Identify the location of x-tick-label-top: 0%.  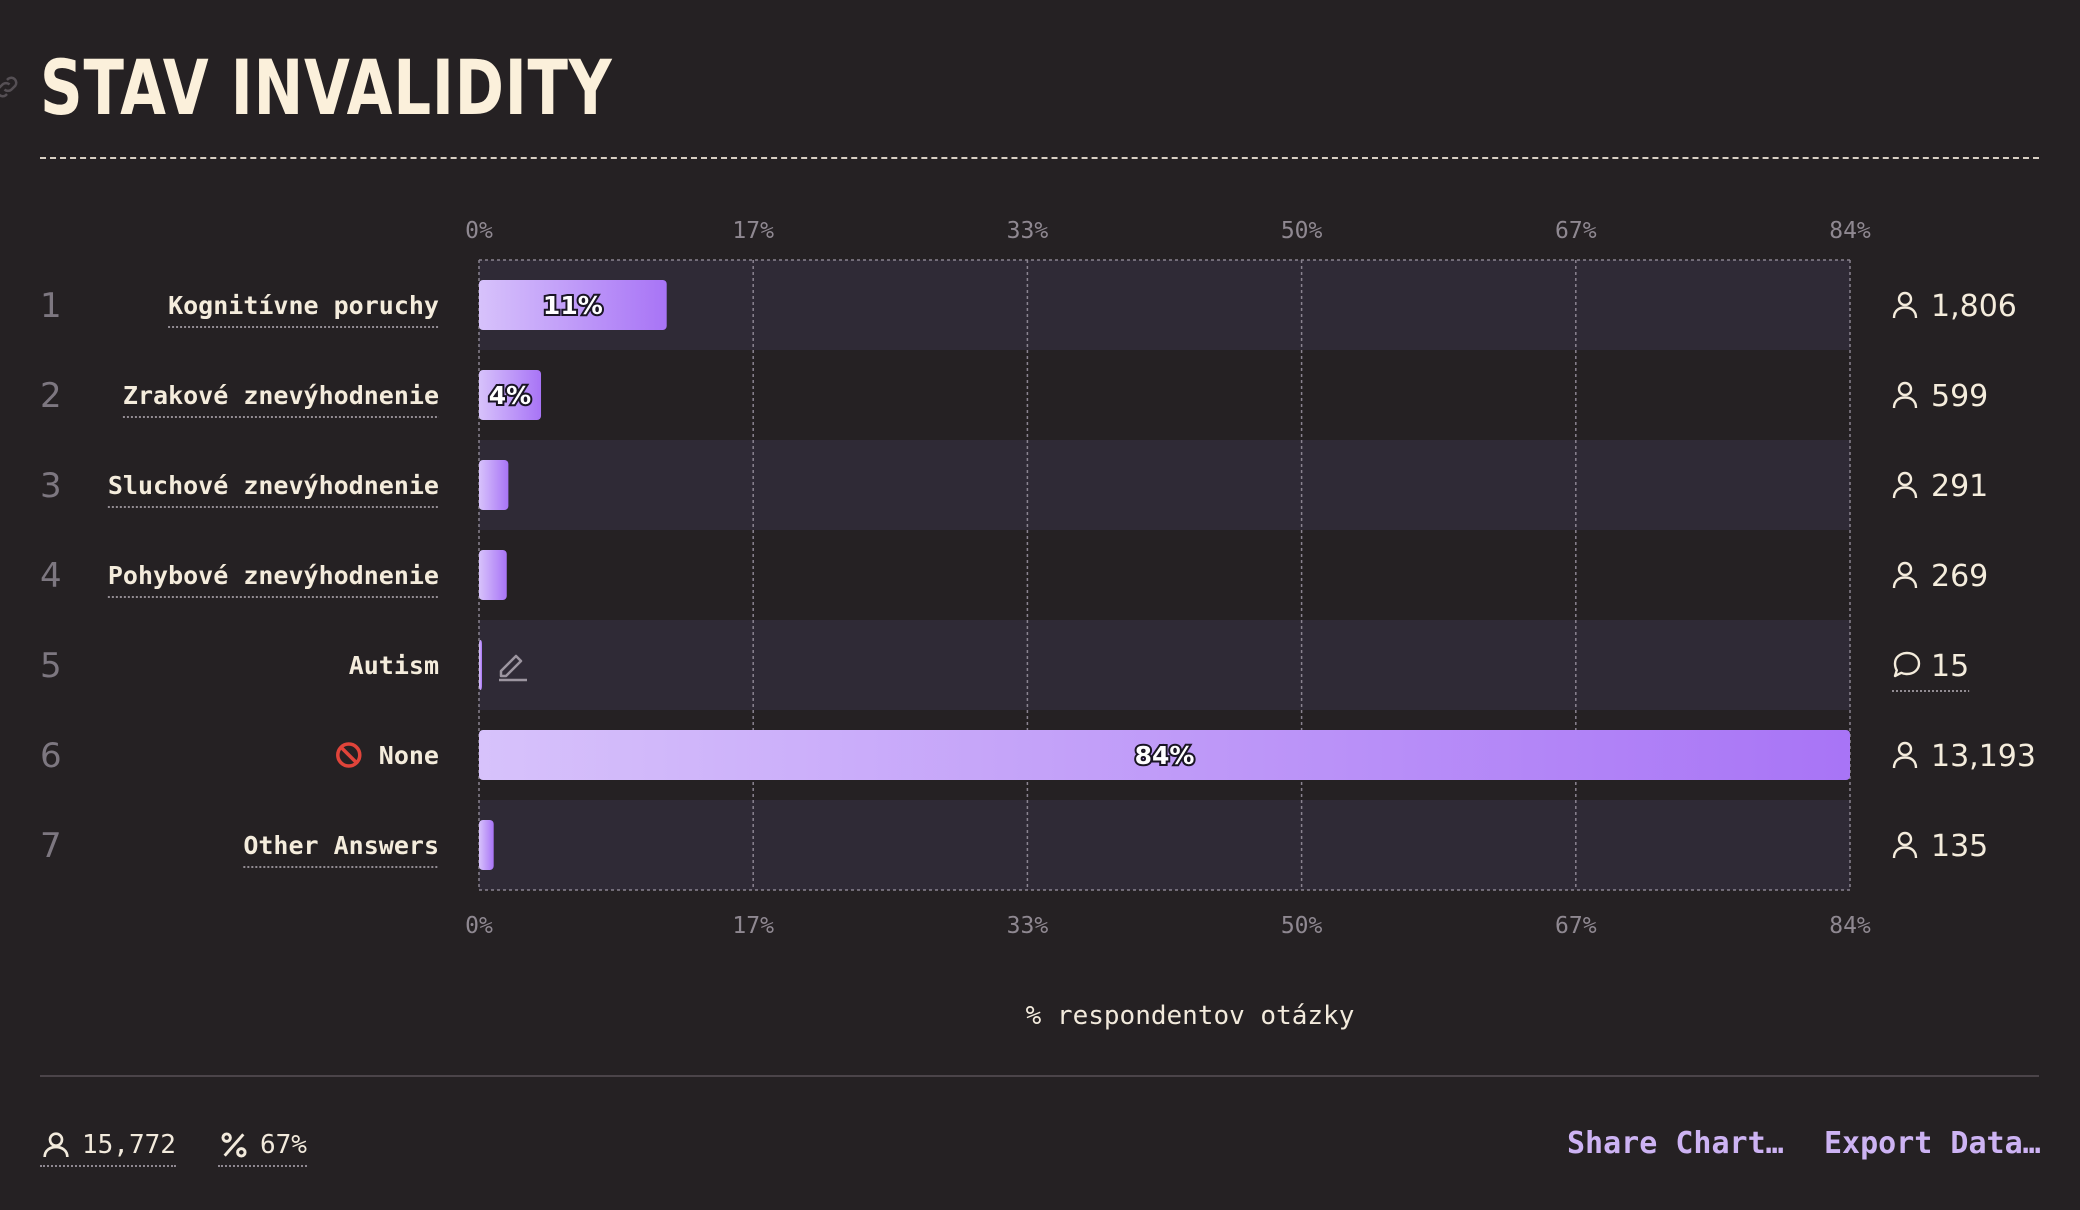
(479, 231).